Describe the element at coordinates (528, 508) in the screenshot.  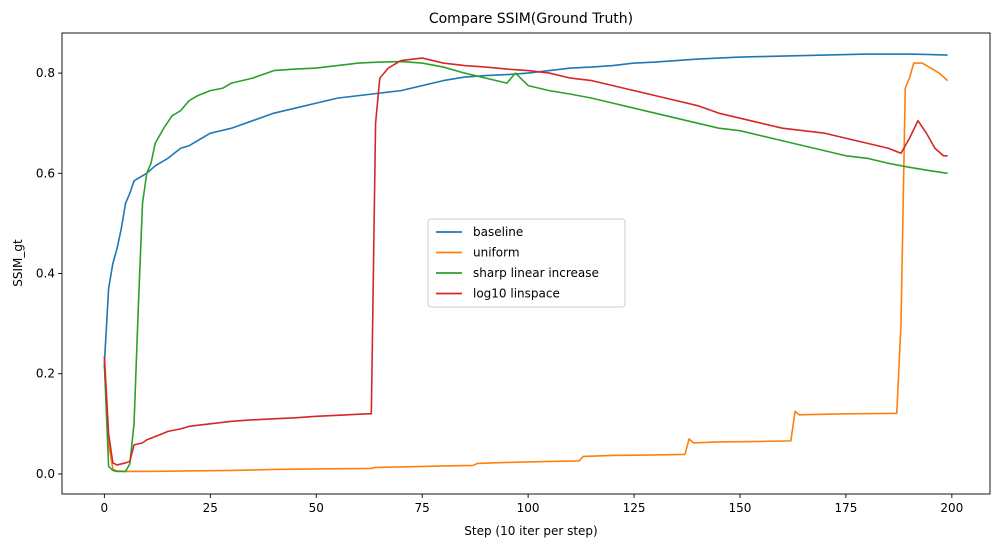
I see `x-tick-label: 100` at that location.